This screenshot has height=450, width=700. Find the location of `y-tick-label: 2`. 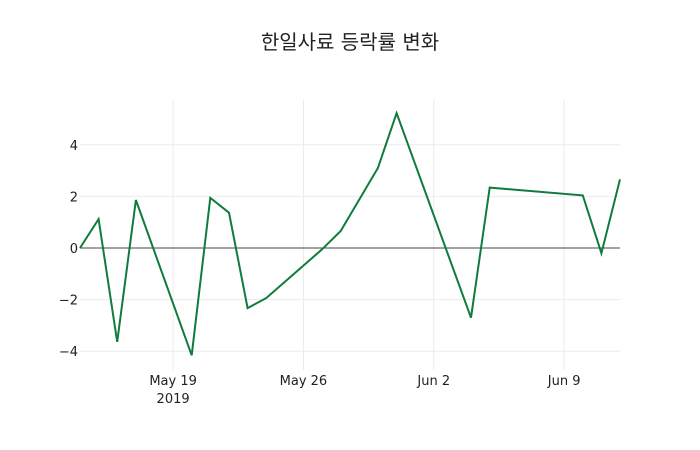

y-tick-label: 2 is located at coordinates (74, 197).